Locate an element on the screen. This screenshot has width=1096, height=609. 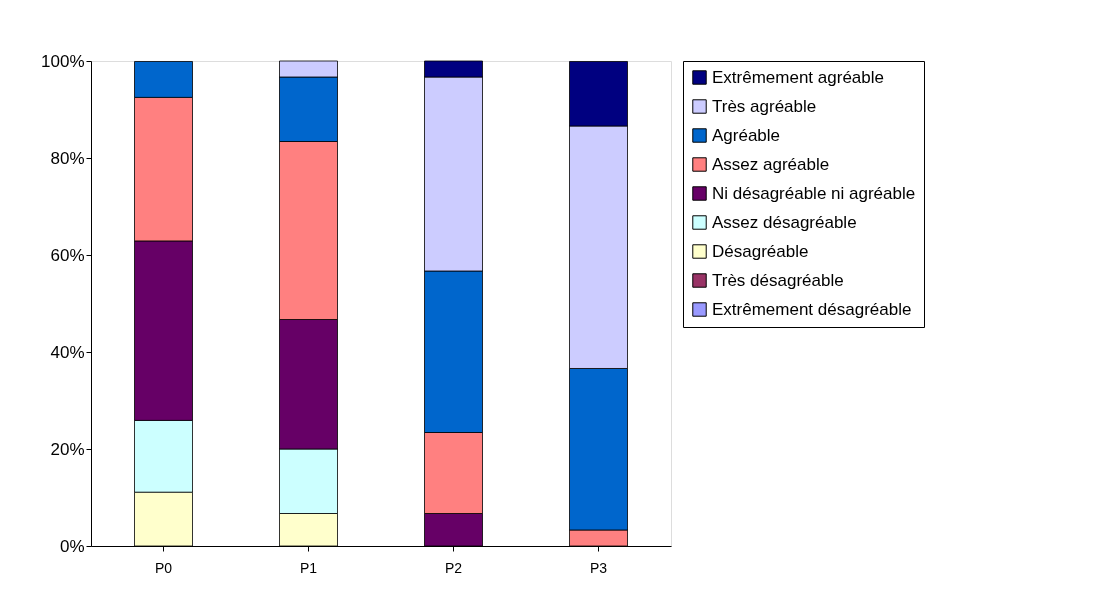
y-tick-label: 60% is located at coordinates (67, 255).